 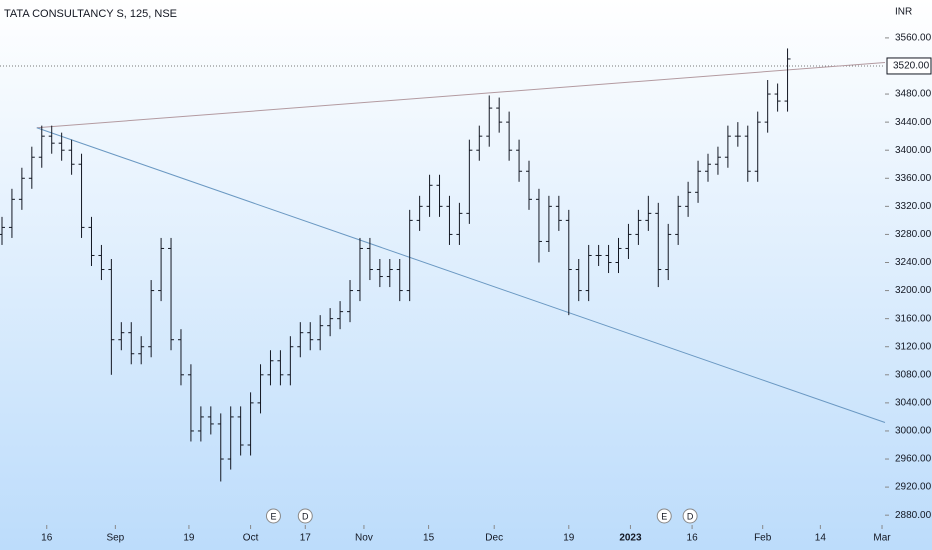 What do you see at coordinates (903, 12) in the screenshot?
I see `currency: INR` at bounding box center [903, 12].